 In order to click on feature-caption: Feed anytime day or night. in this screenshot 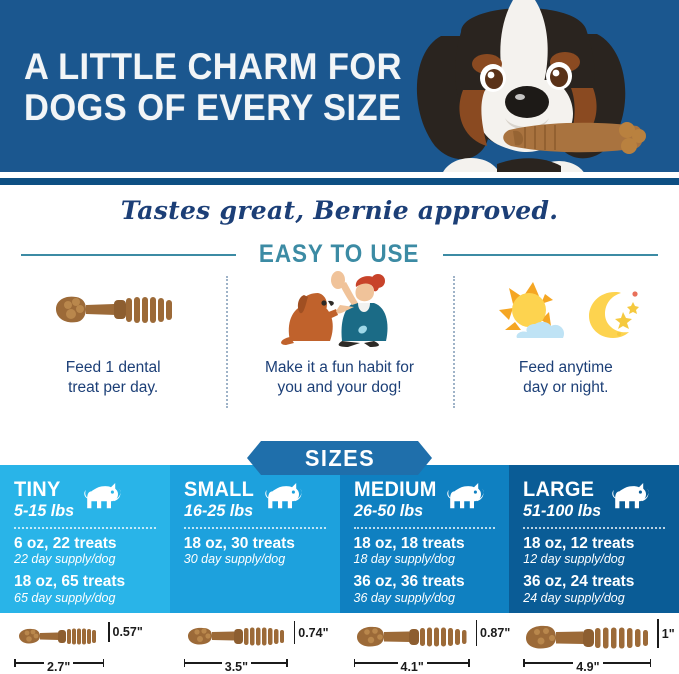, I will do `click(566, 378)`.